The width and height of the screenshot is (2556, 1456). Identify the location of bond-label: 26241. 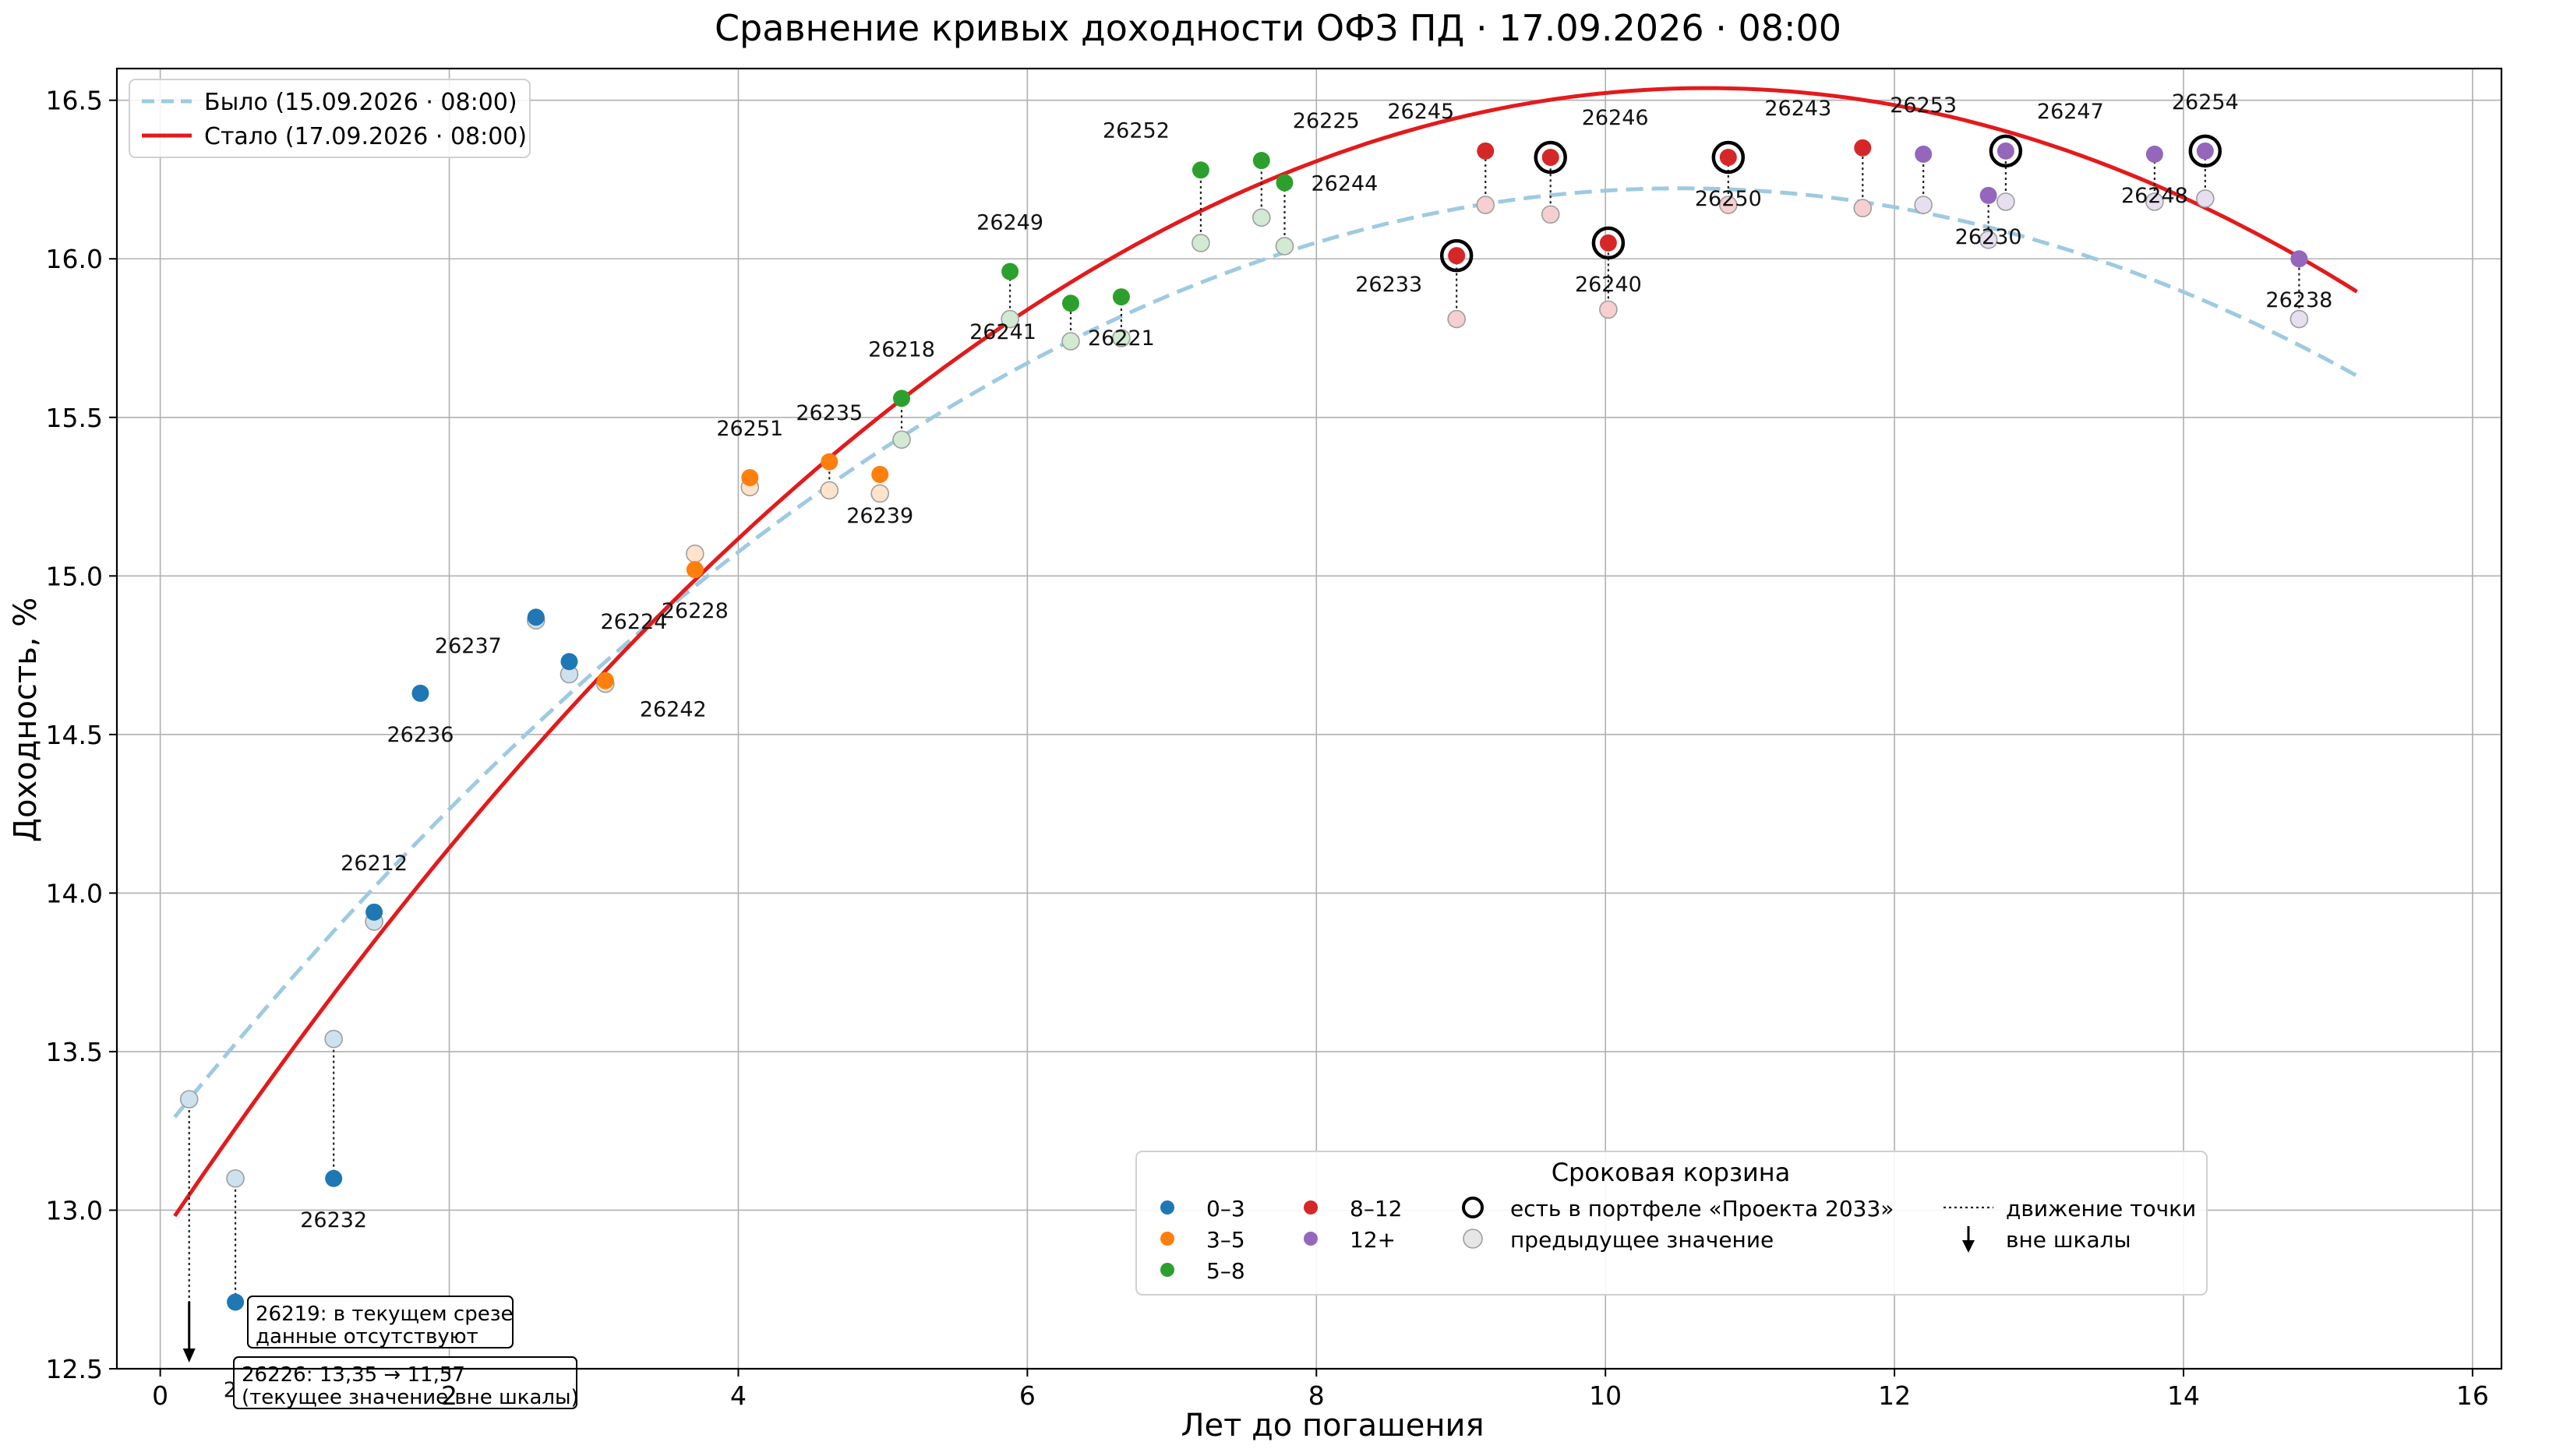
(1003, 332).